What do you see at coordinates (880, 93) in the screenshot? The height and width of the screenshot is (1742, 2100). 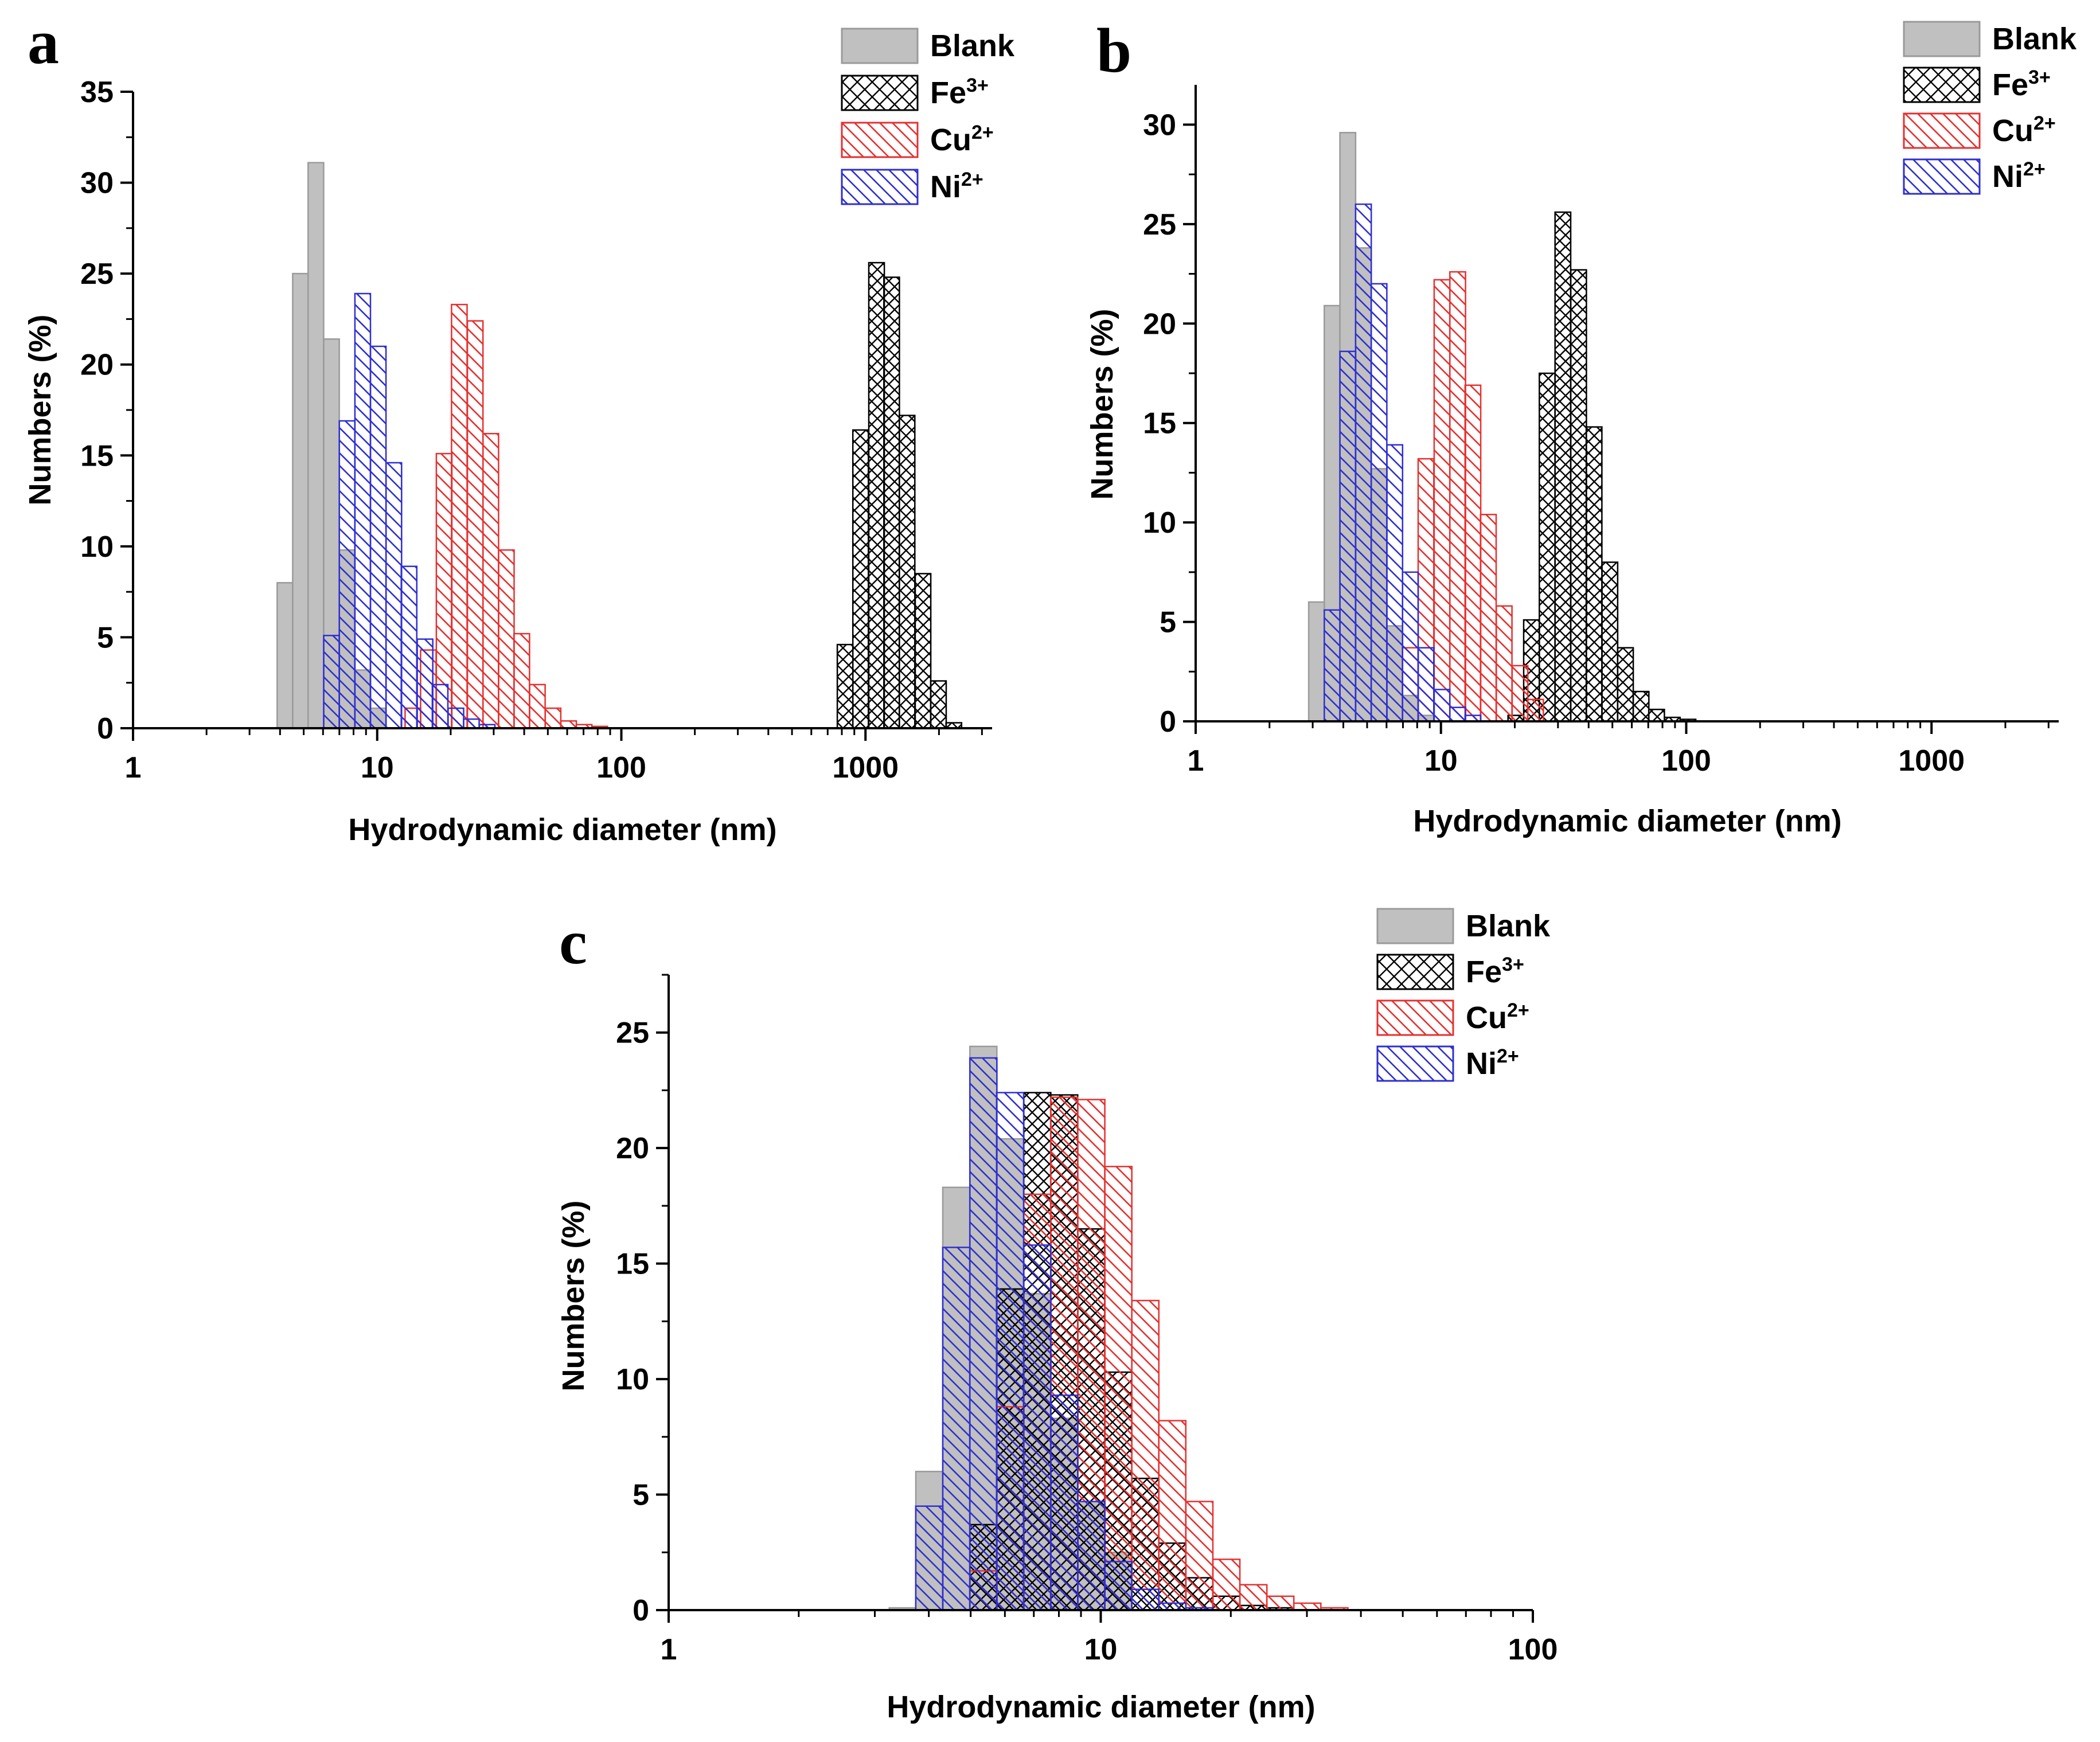 I see `legend-swatch-fe3` at bounding box center [880, 93].